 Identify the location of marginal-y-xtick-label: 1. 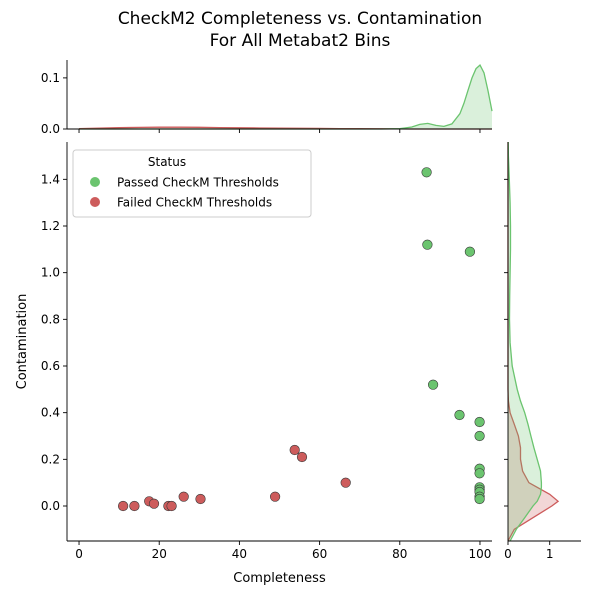
(550, 554).